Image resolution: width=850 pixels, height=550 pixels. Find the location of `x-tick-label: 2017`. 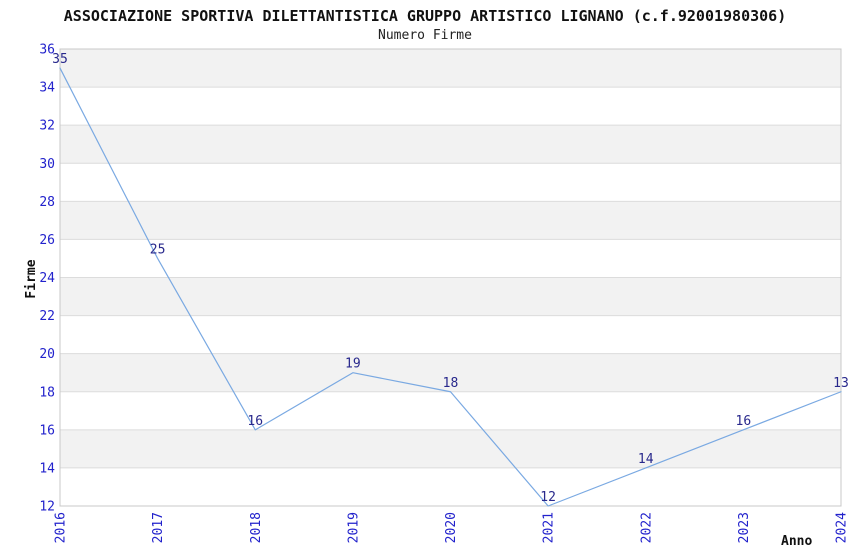

x-tick-label: 2017 is located at coordinates (158, 527).